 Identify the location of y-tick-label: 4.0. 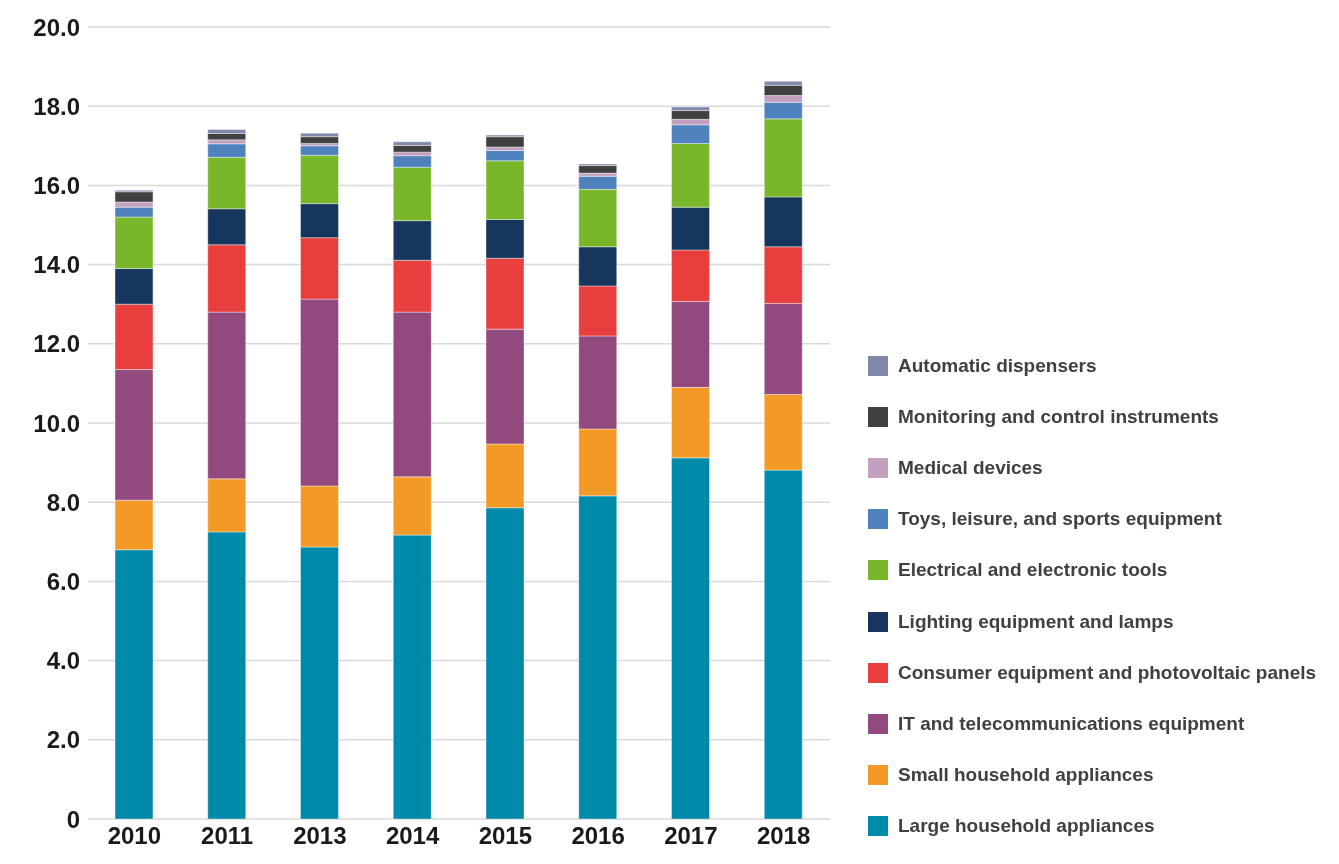
(63, 661).